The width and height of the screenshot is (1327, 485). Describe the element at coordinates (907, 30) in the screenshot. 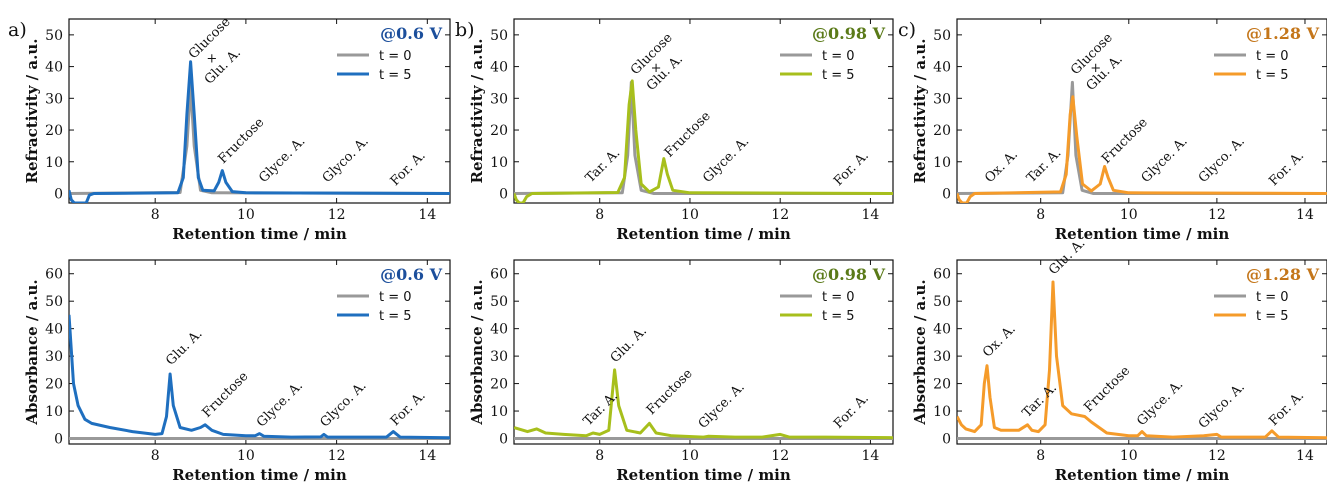

I see `panel-letter: c)` at that location.